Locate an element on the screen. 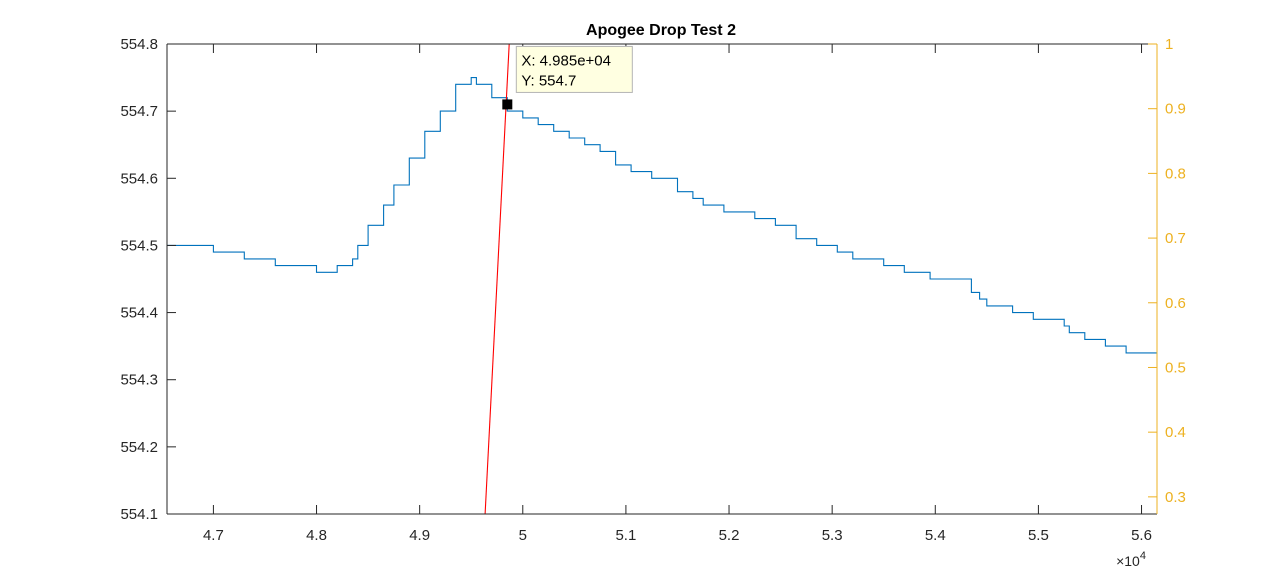 Image resolution: width=1280 pixels, height=577 pixels. datatip-box is located at coordinates (574, 69).